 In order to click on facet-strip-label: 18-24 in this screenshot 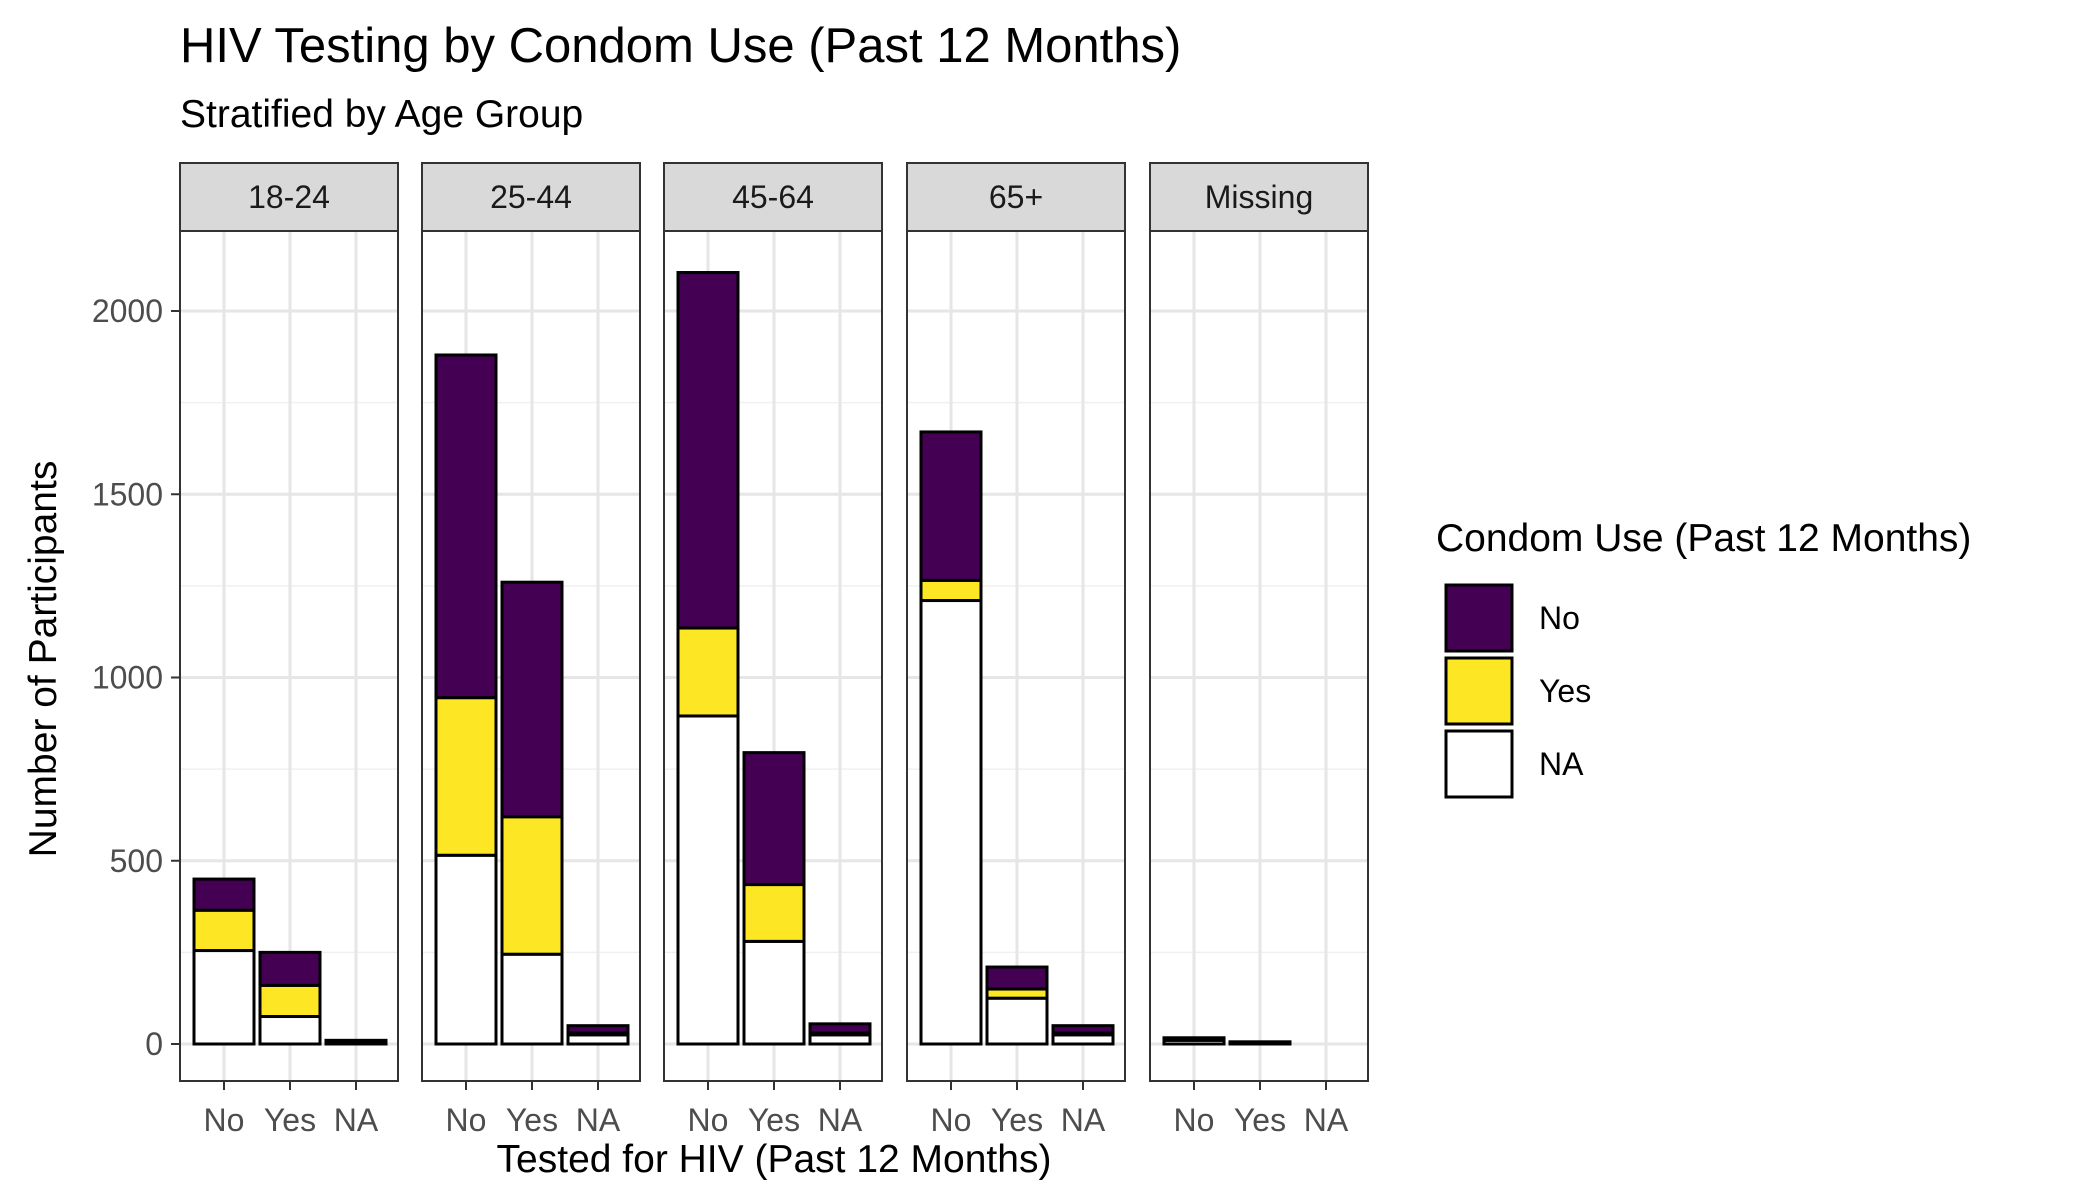, I will do `click(289, 197)`.